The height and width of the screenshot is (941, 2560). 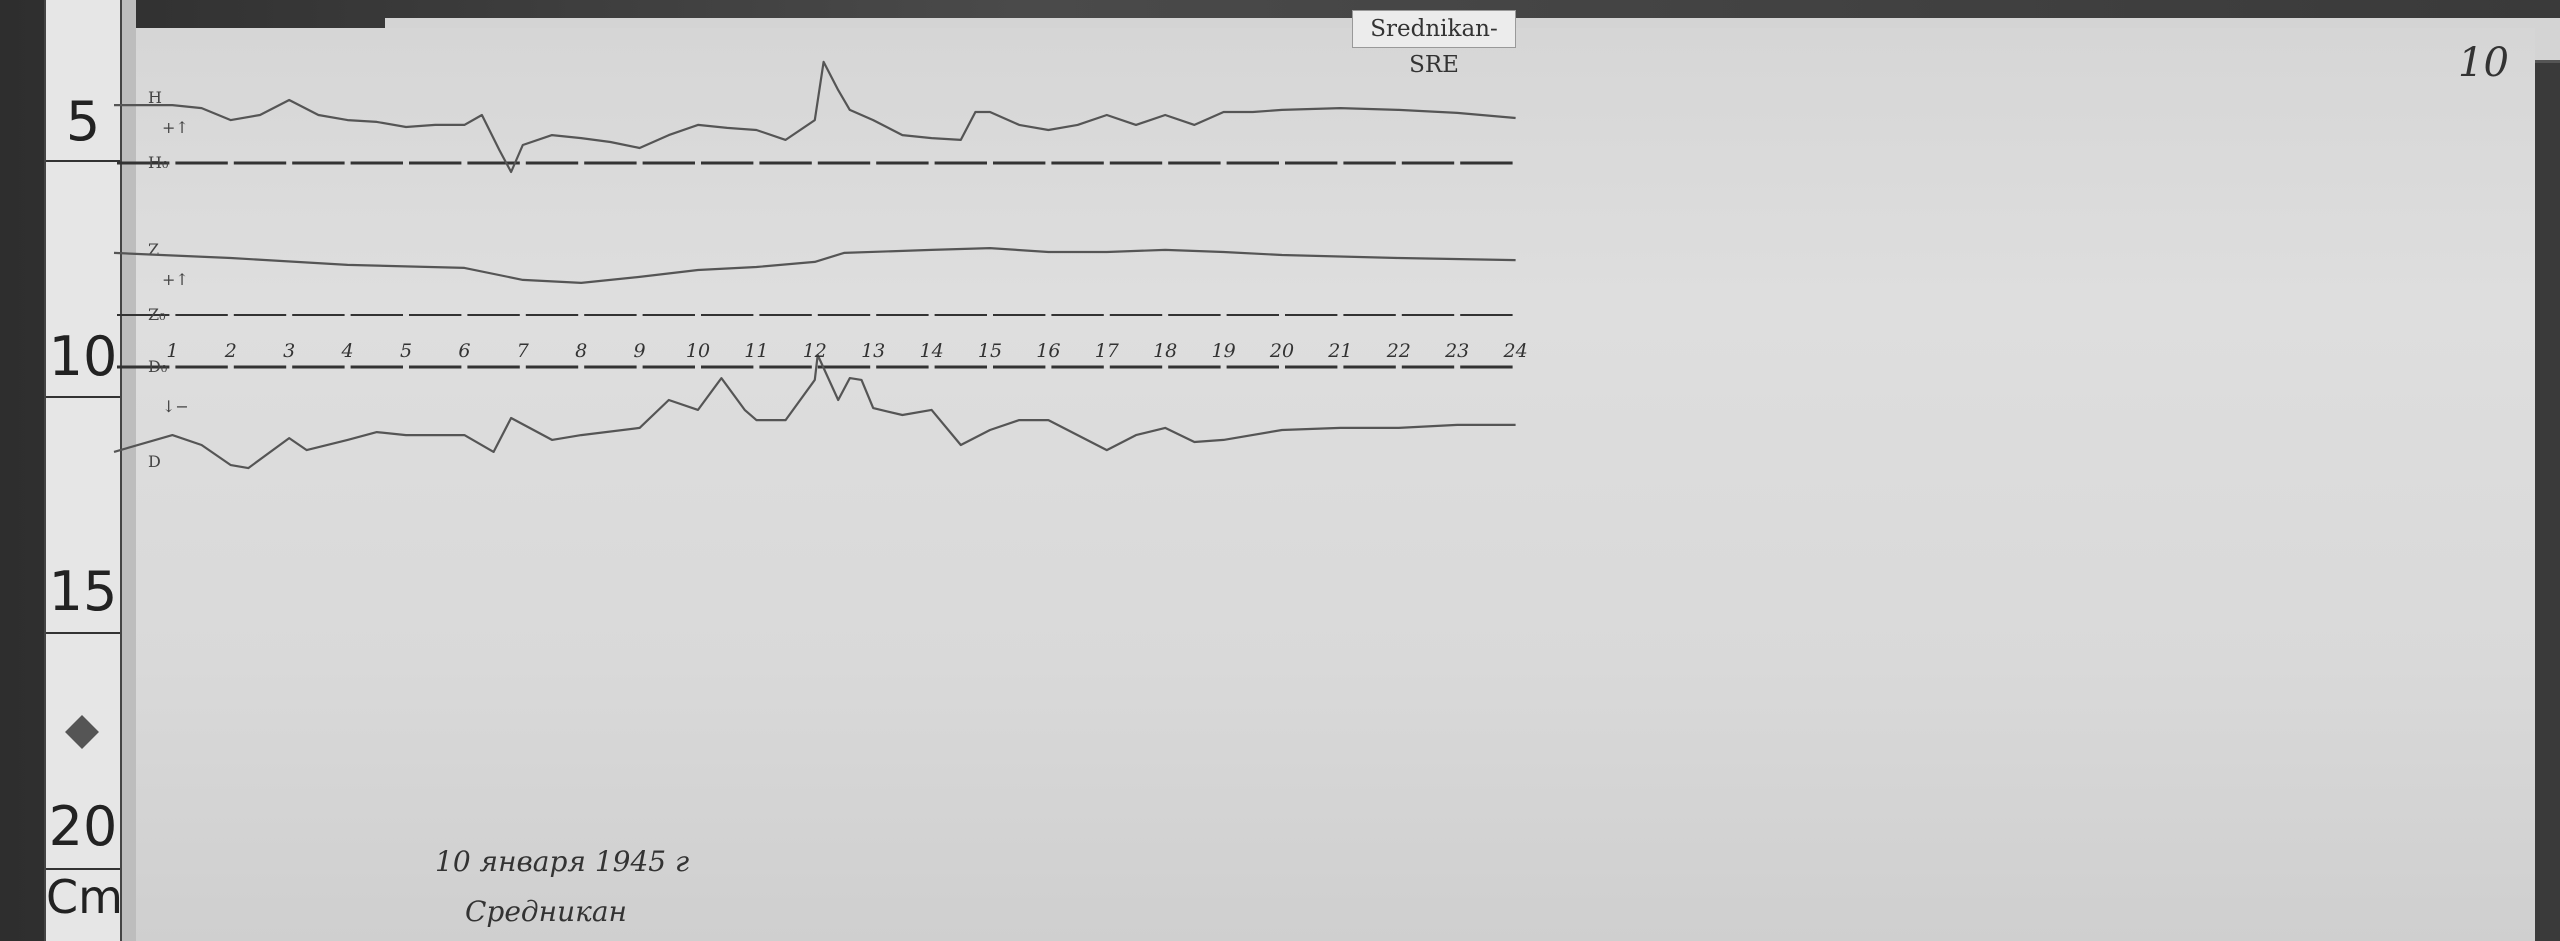 What do you see at coordinates (83, 121) in the screenshot?
I see `ruler-mark: 5` at bounding box center [83, 121].